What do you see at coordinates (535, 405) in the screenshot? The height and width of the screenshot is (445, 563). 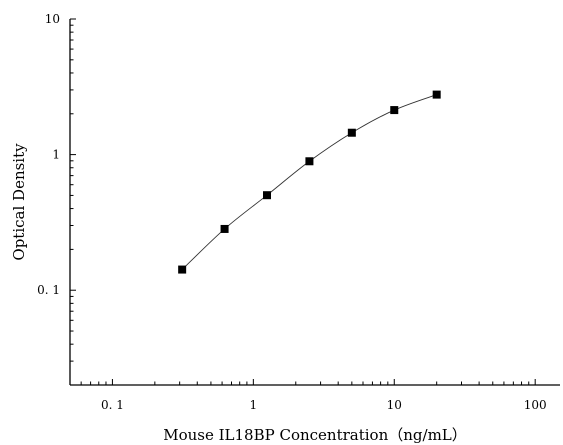 I see `x-tick-label: 100` at bounding box center [535, 405].